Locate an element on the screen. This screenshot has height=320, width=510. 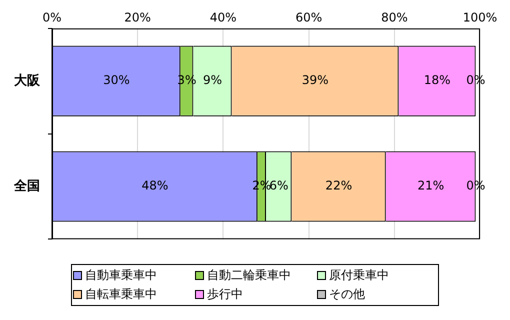
x-tick-label: 0% is located at coordinates (52, 17).